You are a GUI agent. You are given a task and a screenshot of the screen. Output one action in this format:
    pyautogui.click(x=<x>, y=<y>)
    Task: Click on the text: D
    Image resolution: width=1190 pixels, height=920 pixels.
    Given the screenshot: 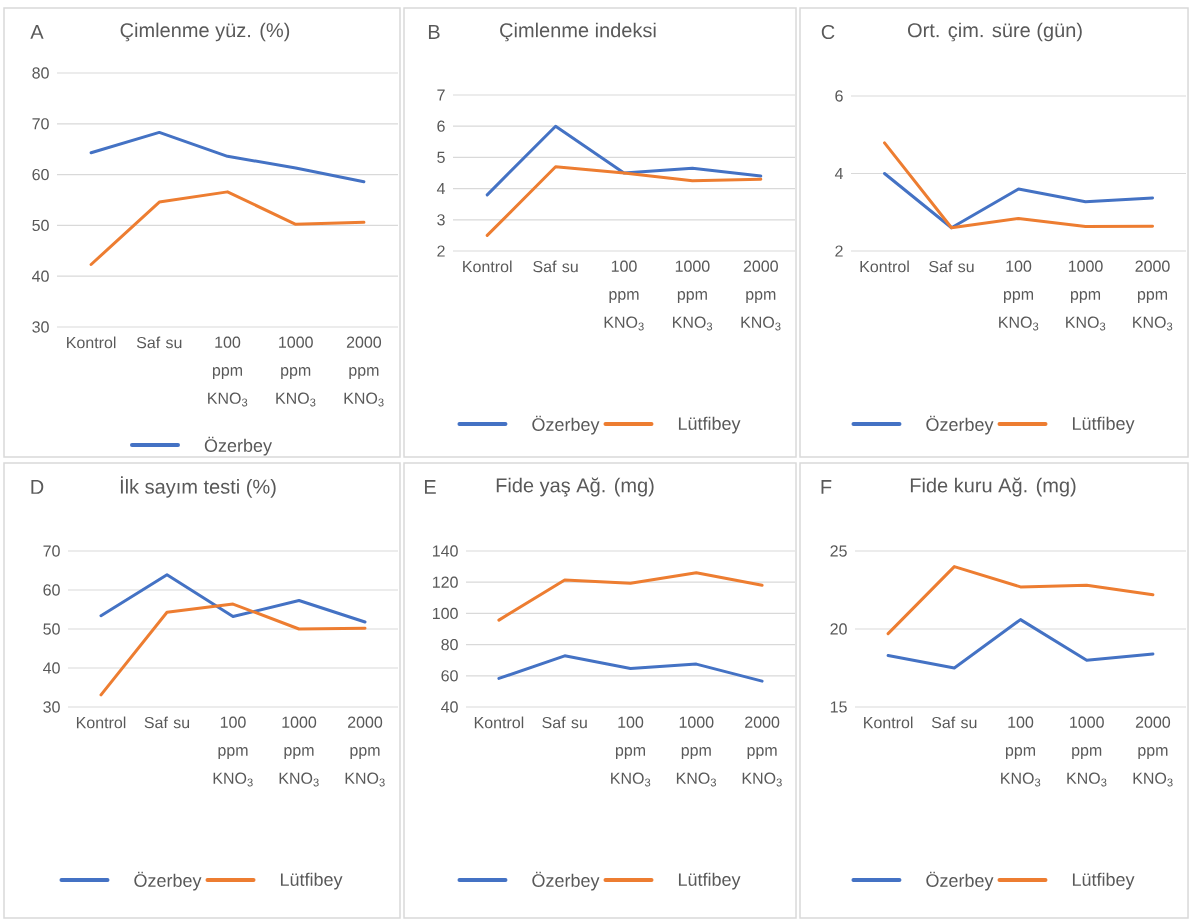 What is the action you would take?
    pyautogui.click(x=37, y=487)
    